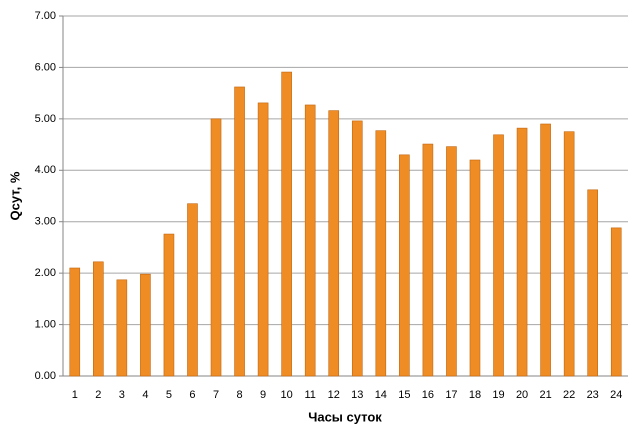  What do you see at coordinates (357, 395) in the screenshot?
I see `x-tick-label: 13` at bounding box center [357, 395].